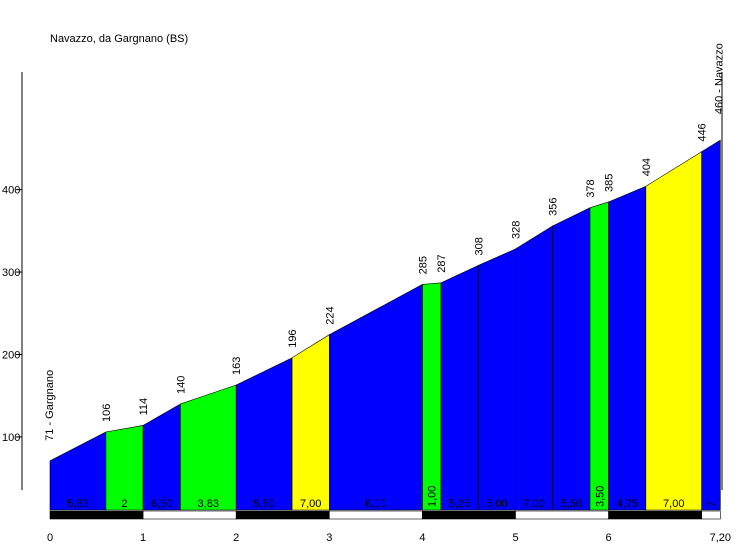 Image resolution: width=750 pixels, height=550 pixels. What do you see at coordinates (12, 314) in the screenshot?
I see `y-axis-ticks: 100 200 300 400` at bounding box center [12, 314].